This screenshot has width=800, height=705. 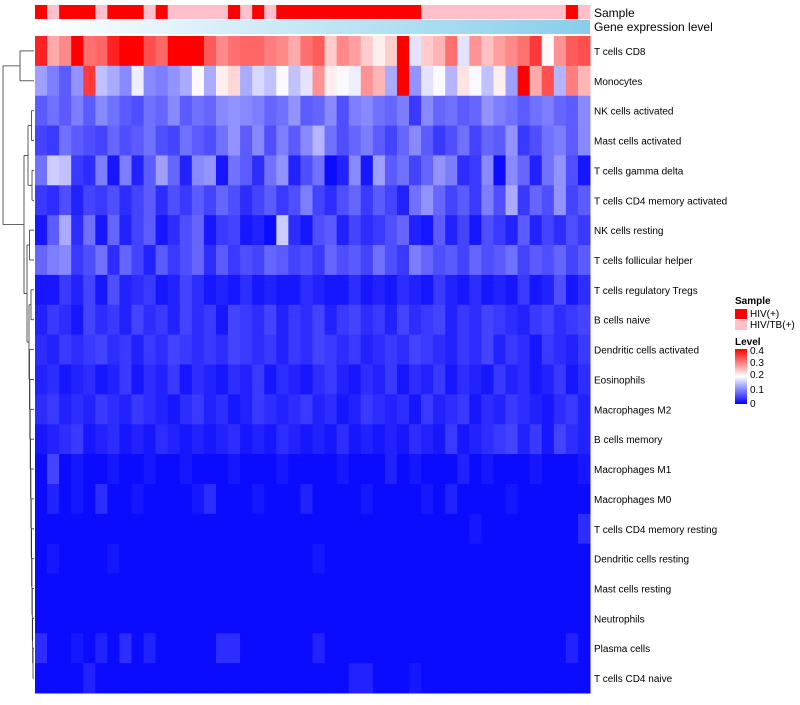 I want to click on legend-level-title: Level, so click(x=748, y=342).